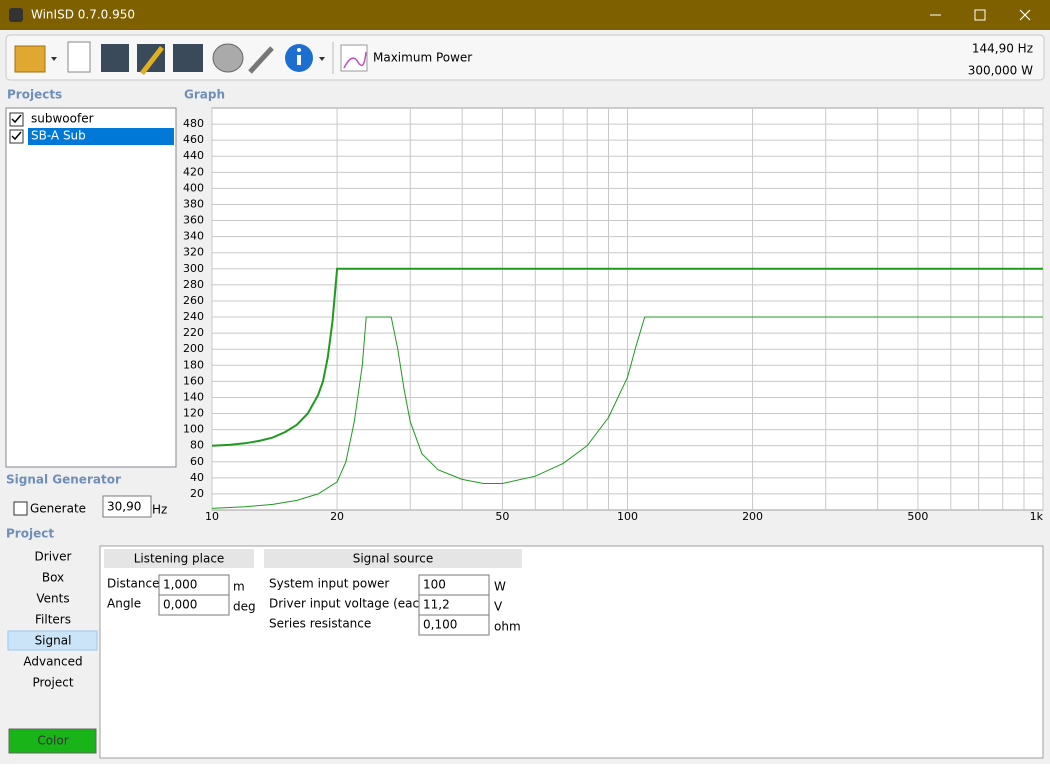 The image size is (1050, 768). What do you see at coordinates (627, 516) in the screenshot?
I see `x-tick-label: 100` at bounding box center [627, 516].